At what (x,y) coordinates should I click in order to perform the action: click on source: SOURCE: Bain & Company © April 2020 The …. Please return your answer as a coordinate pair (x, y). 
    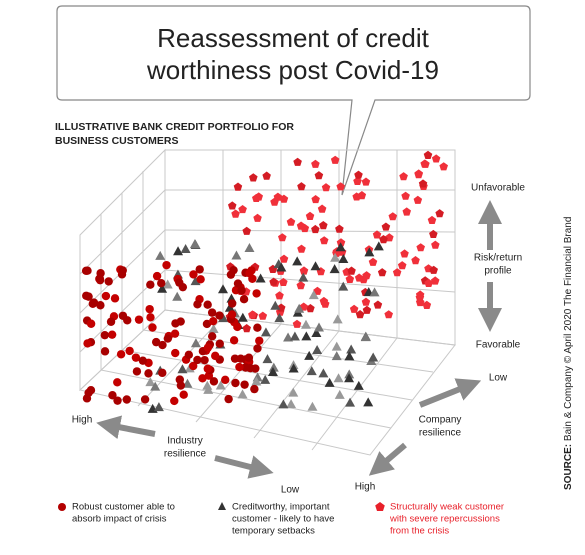
    Looking at the image, I should click on (568, 353).